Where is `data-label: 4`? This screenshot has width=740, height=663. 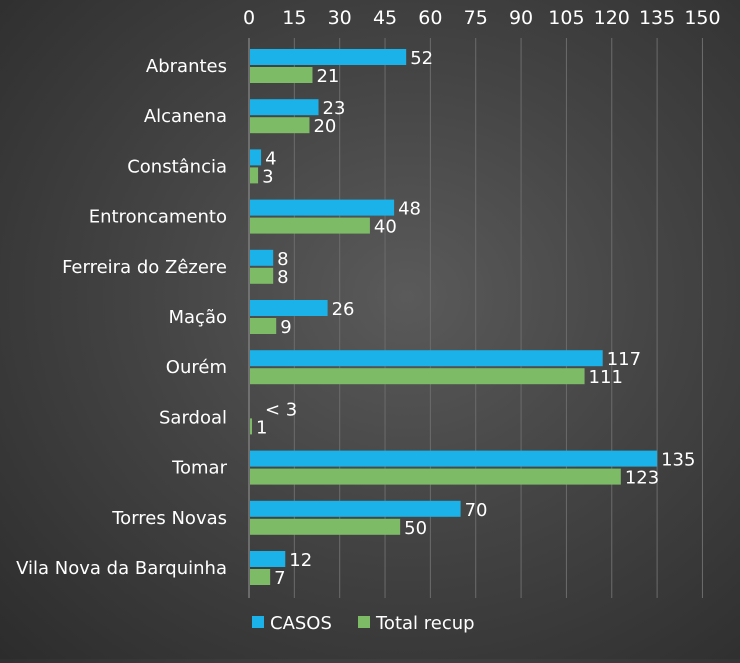 data-label: 4 is located at coordinates (270, 158).